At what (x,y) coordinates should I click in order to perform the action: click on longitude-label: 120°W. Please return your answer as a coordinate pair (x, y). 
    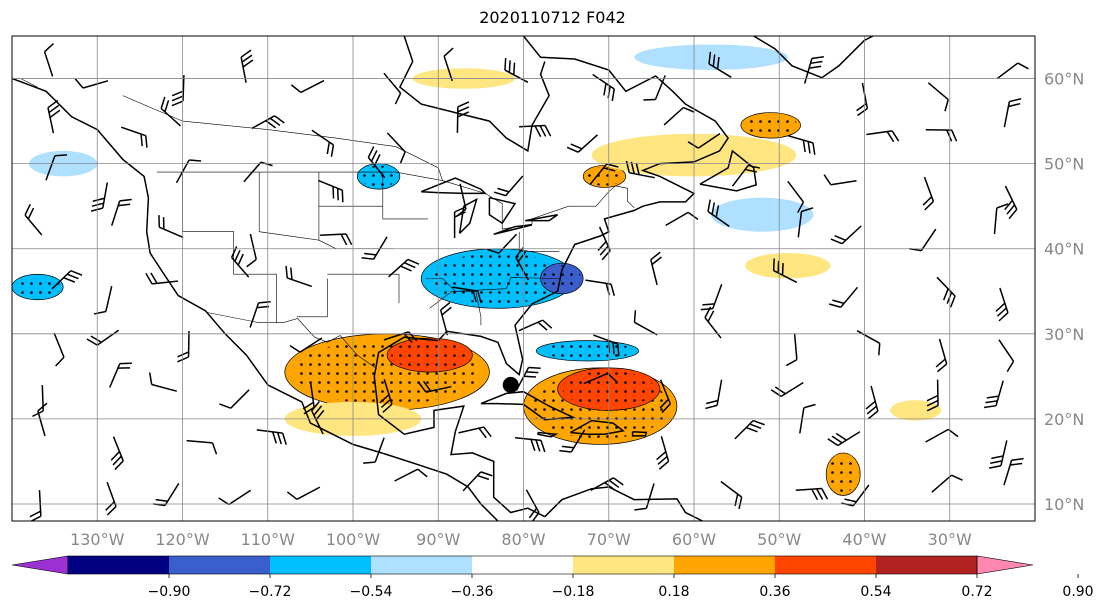
    Looking at the image, I should click on (182, 539).